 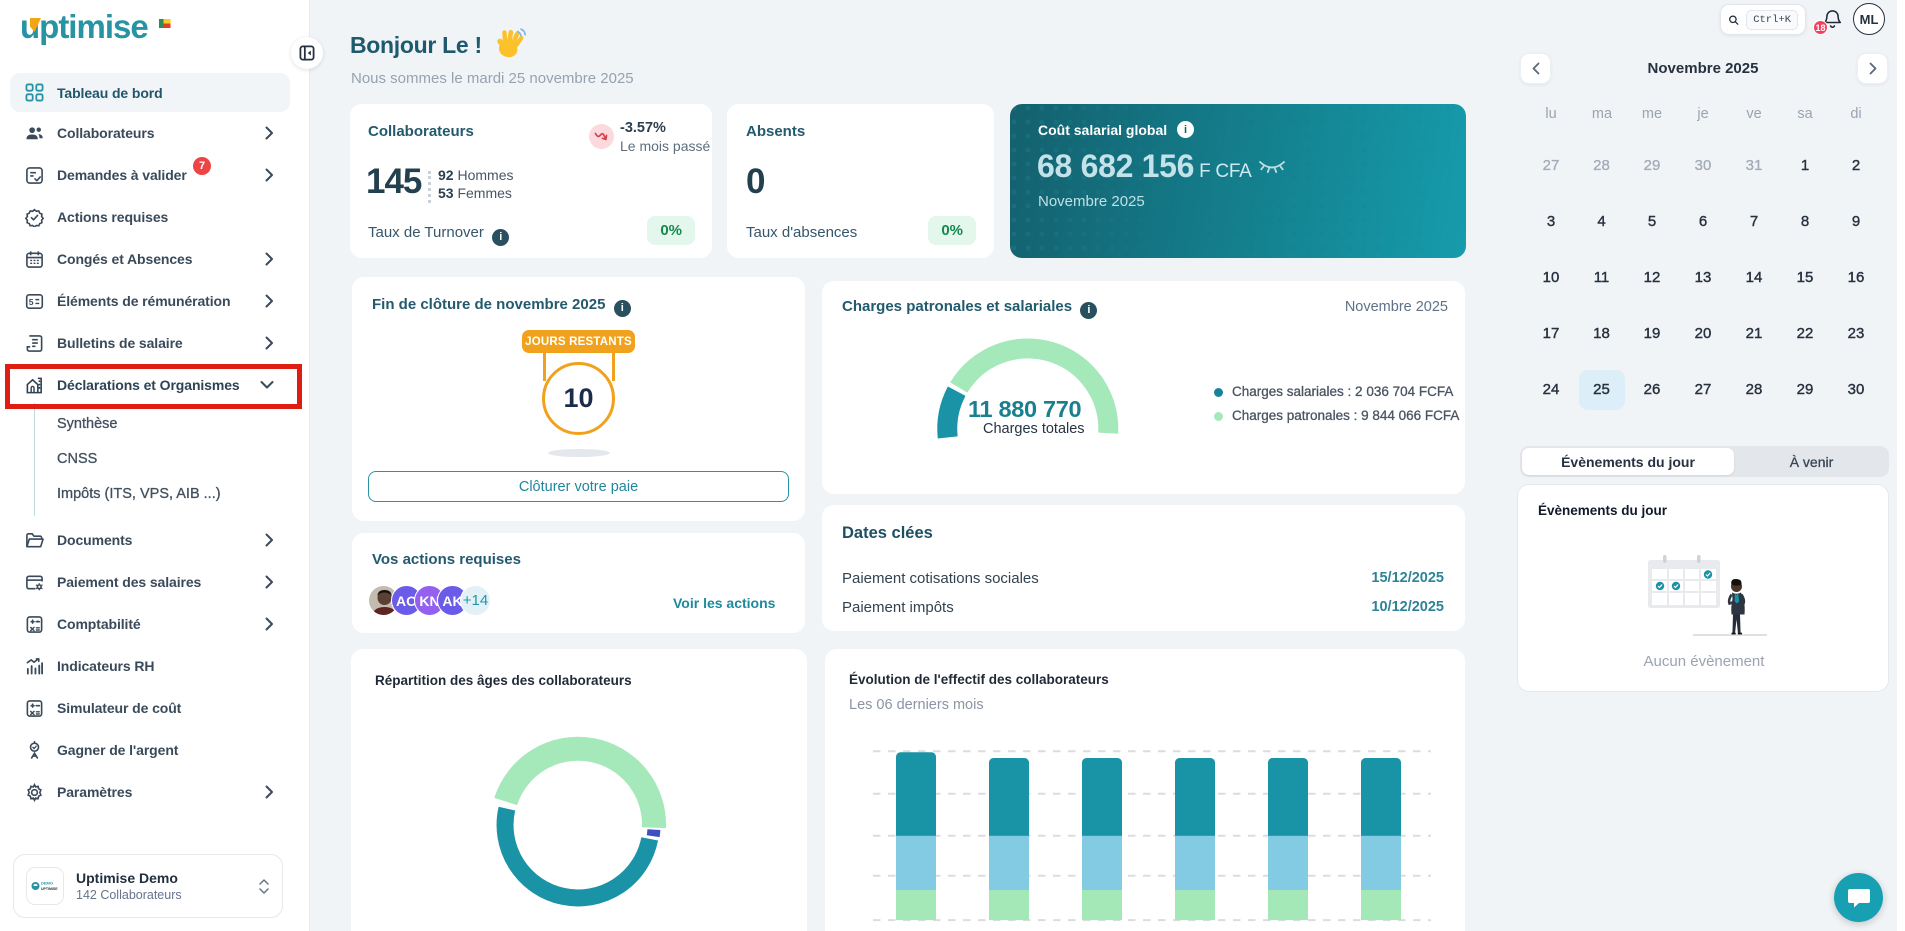 What do you see at coordinates (84, 26) in the screenshot?
I see `svg-text: uptimise` at bounding box center [84, 26].